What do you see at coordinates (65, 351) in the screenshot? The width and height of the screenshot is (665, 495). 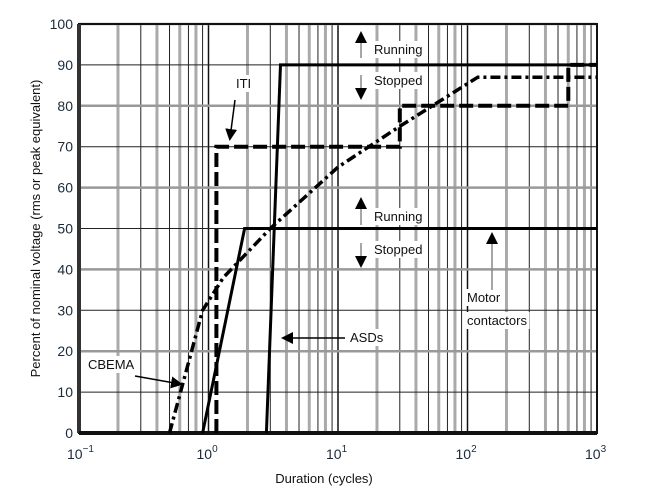 I see `y-tick-label: 20` at bounding box center [65, 351].